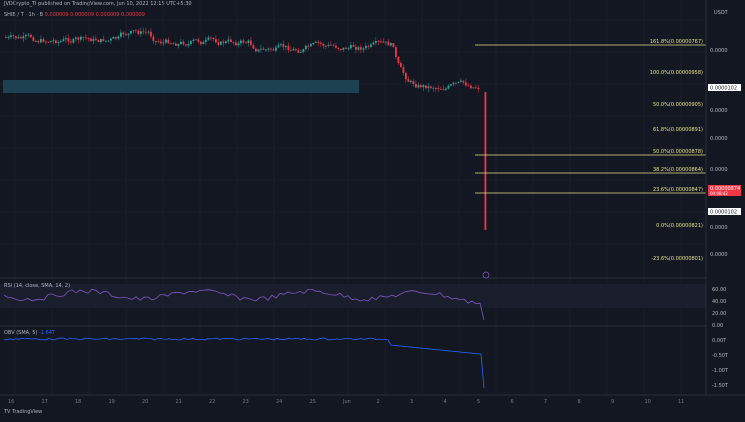 The image size is (745, 422). I want to click on fib-label: 50.0%(0.00000905), so click(678, 105).